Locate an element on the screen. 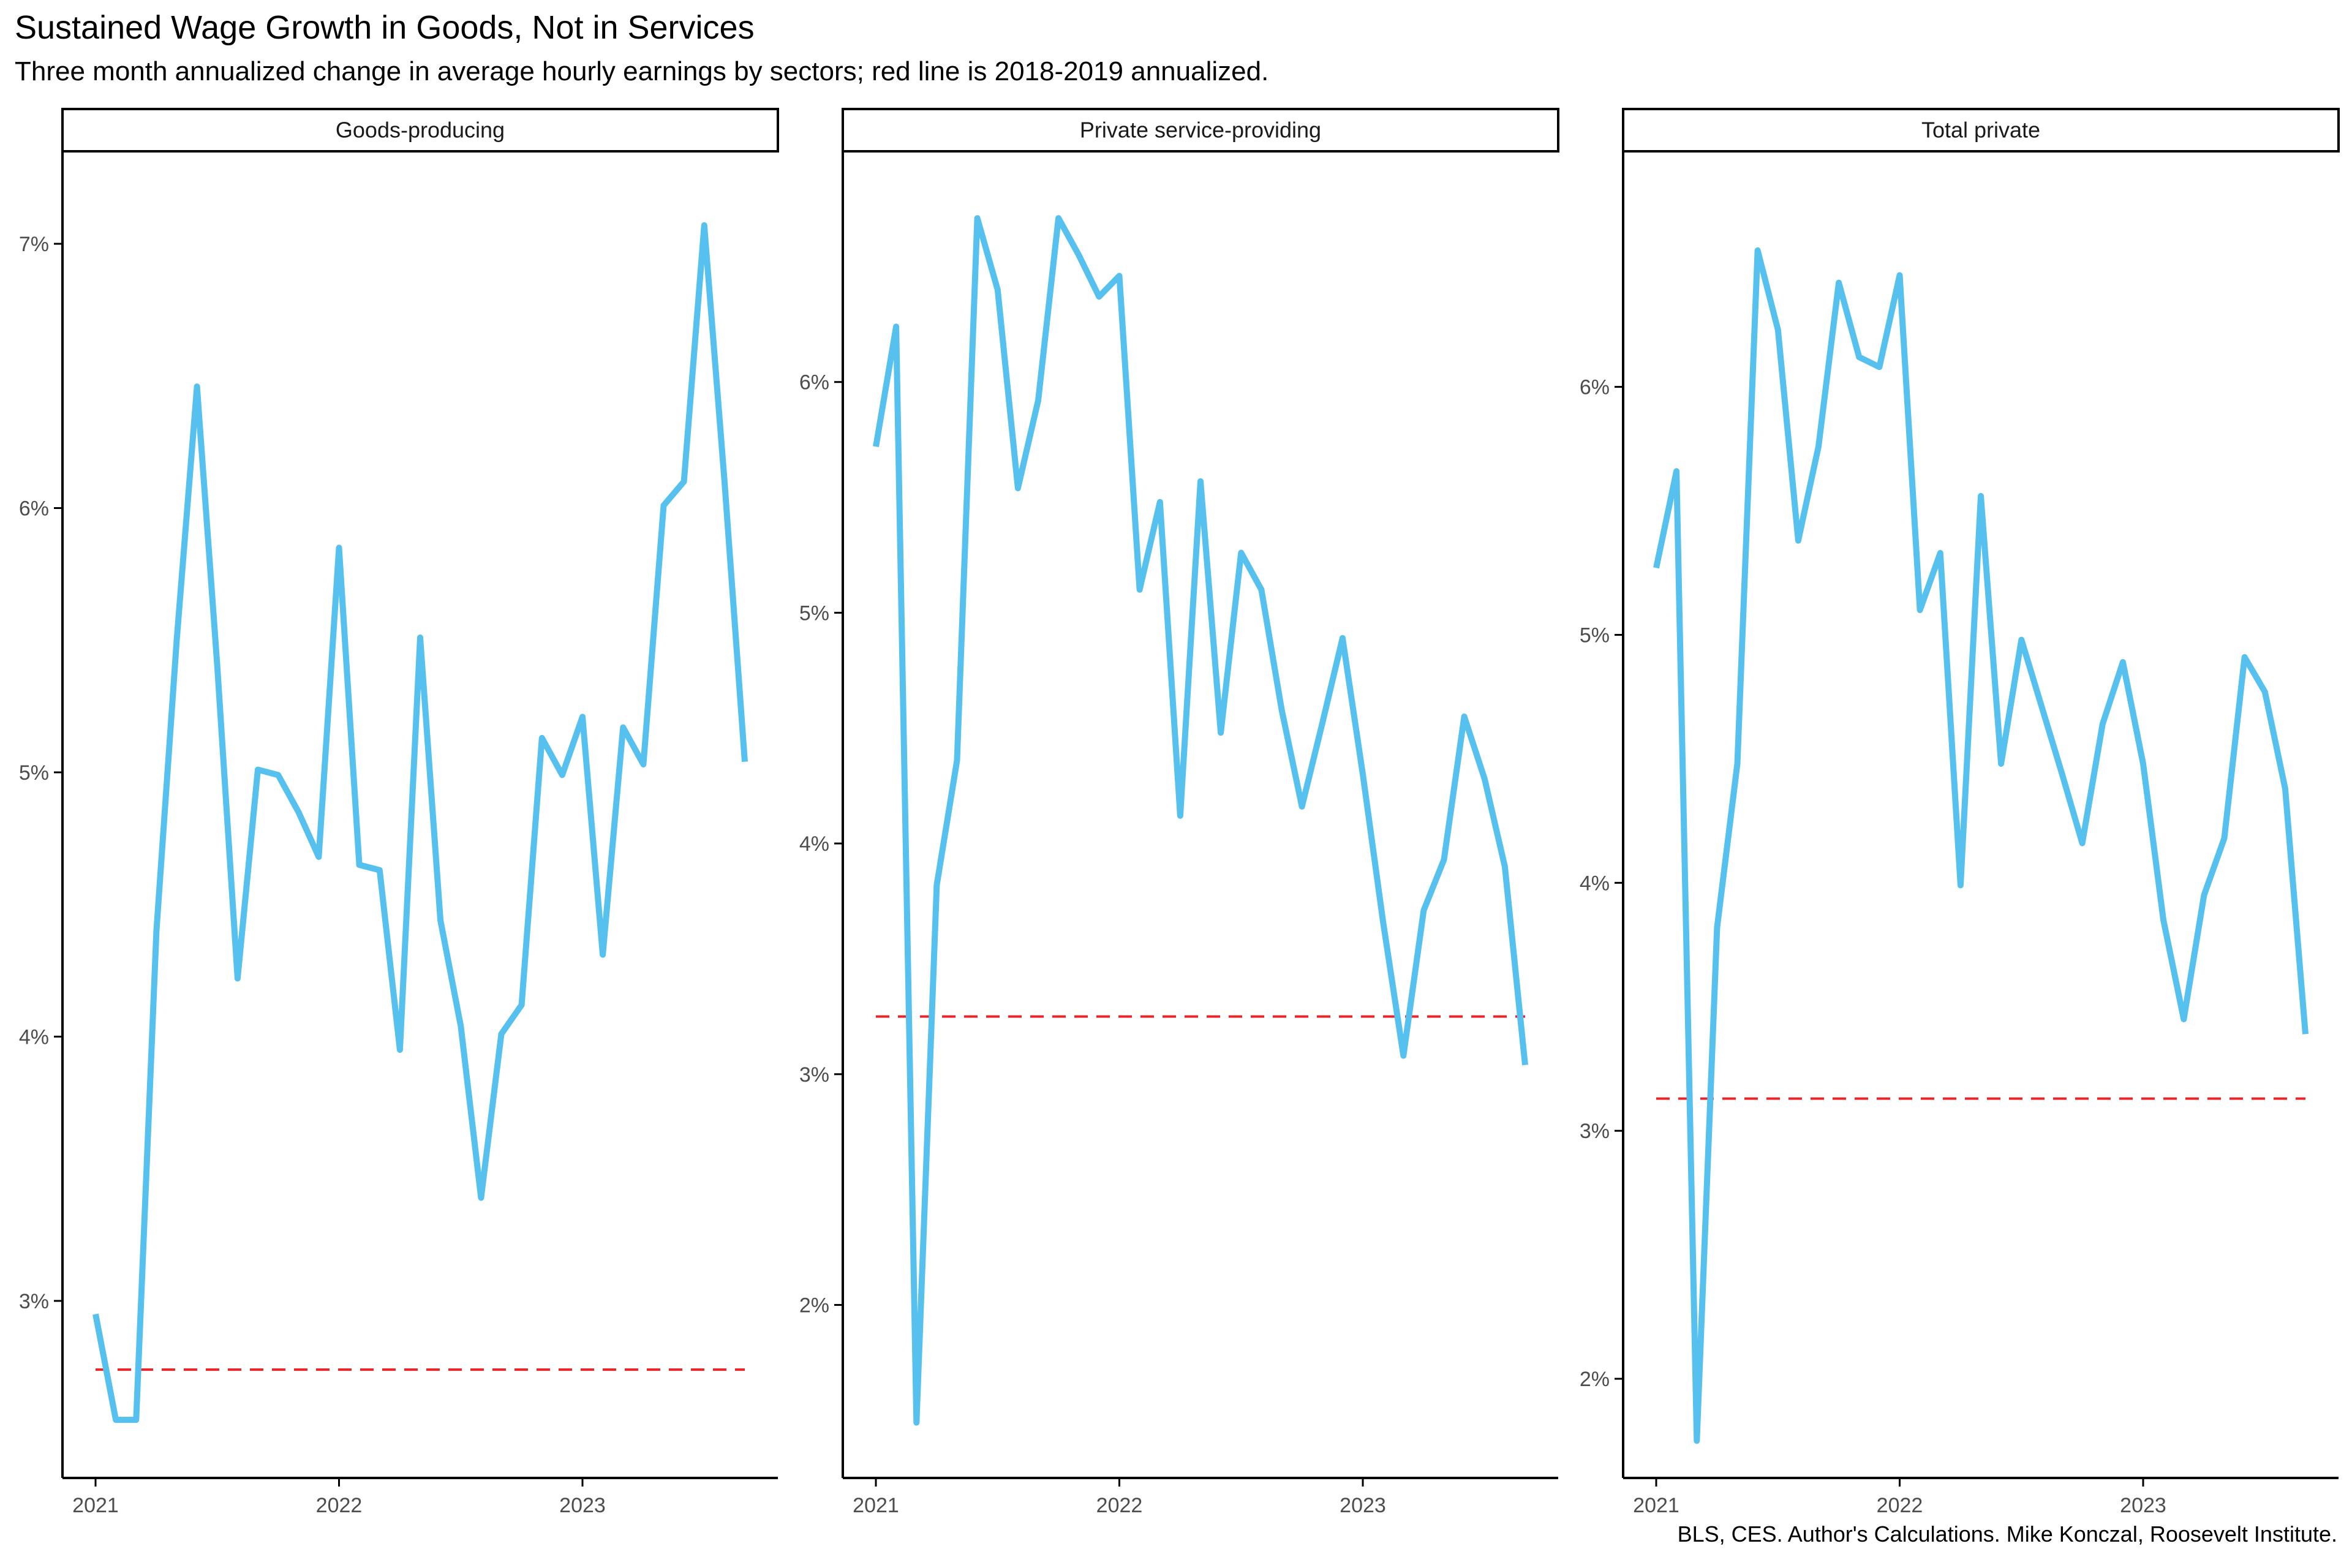  strip-label: Private service-providing is located at coordinates (1200, 131).